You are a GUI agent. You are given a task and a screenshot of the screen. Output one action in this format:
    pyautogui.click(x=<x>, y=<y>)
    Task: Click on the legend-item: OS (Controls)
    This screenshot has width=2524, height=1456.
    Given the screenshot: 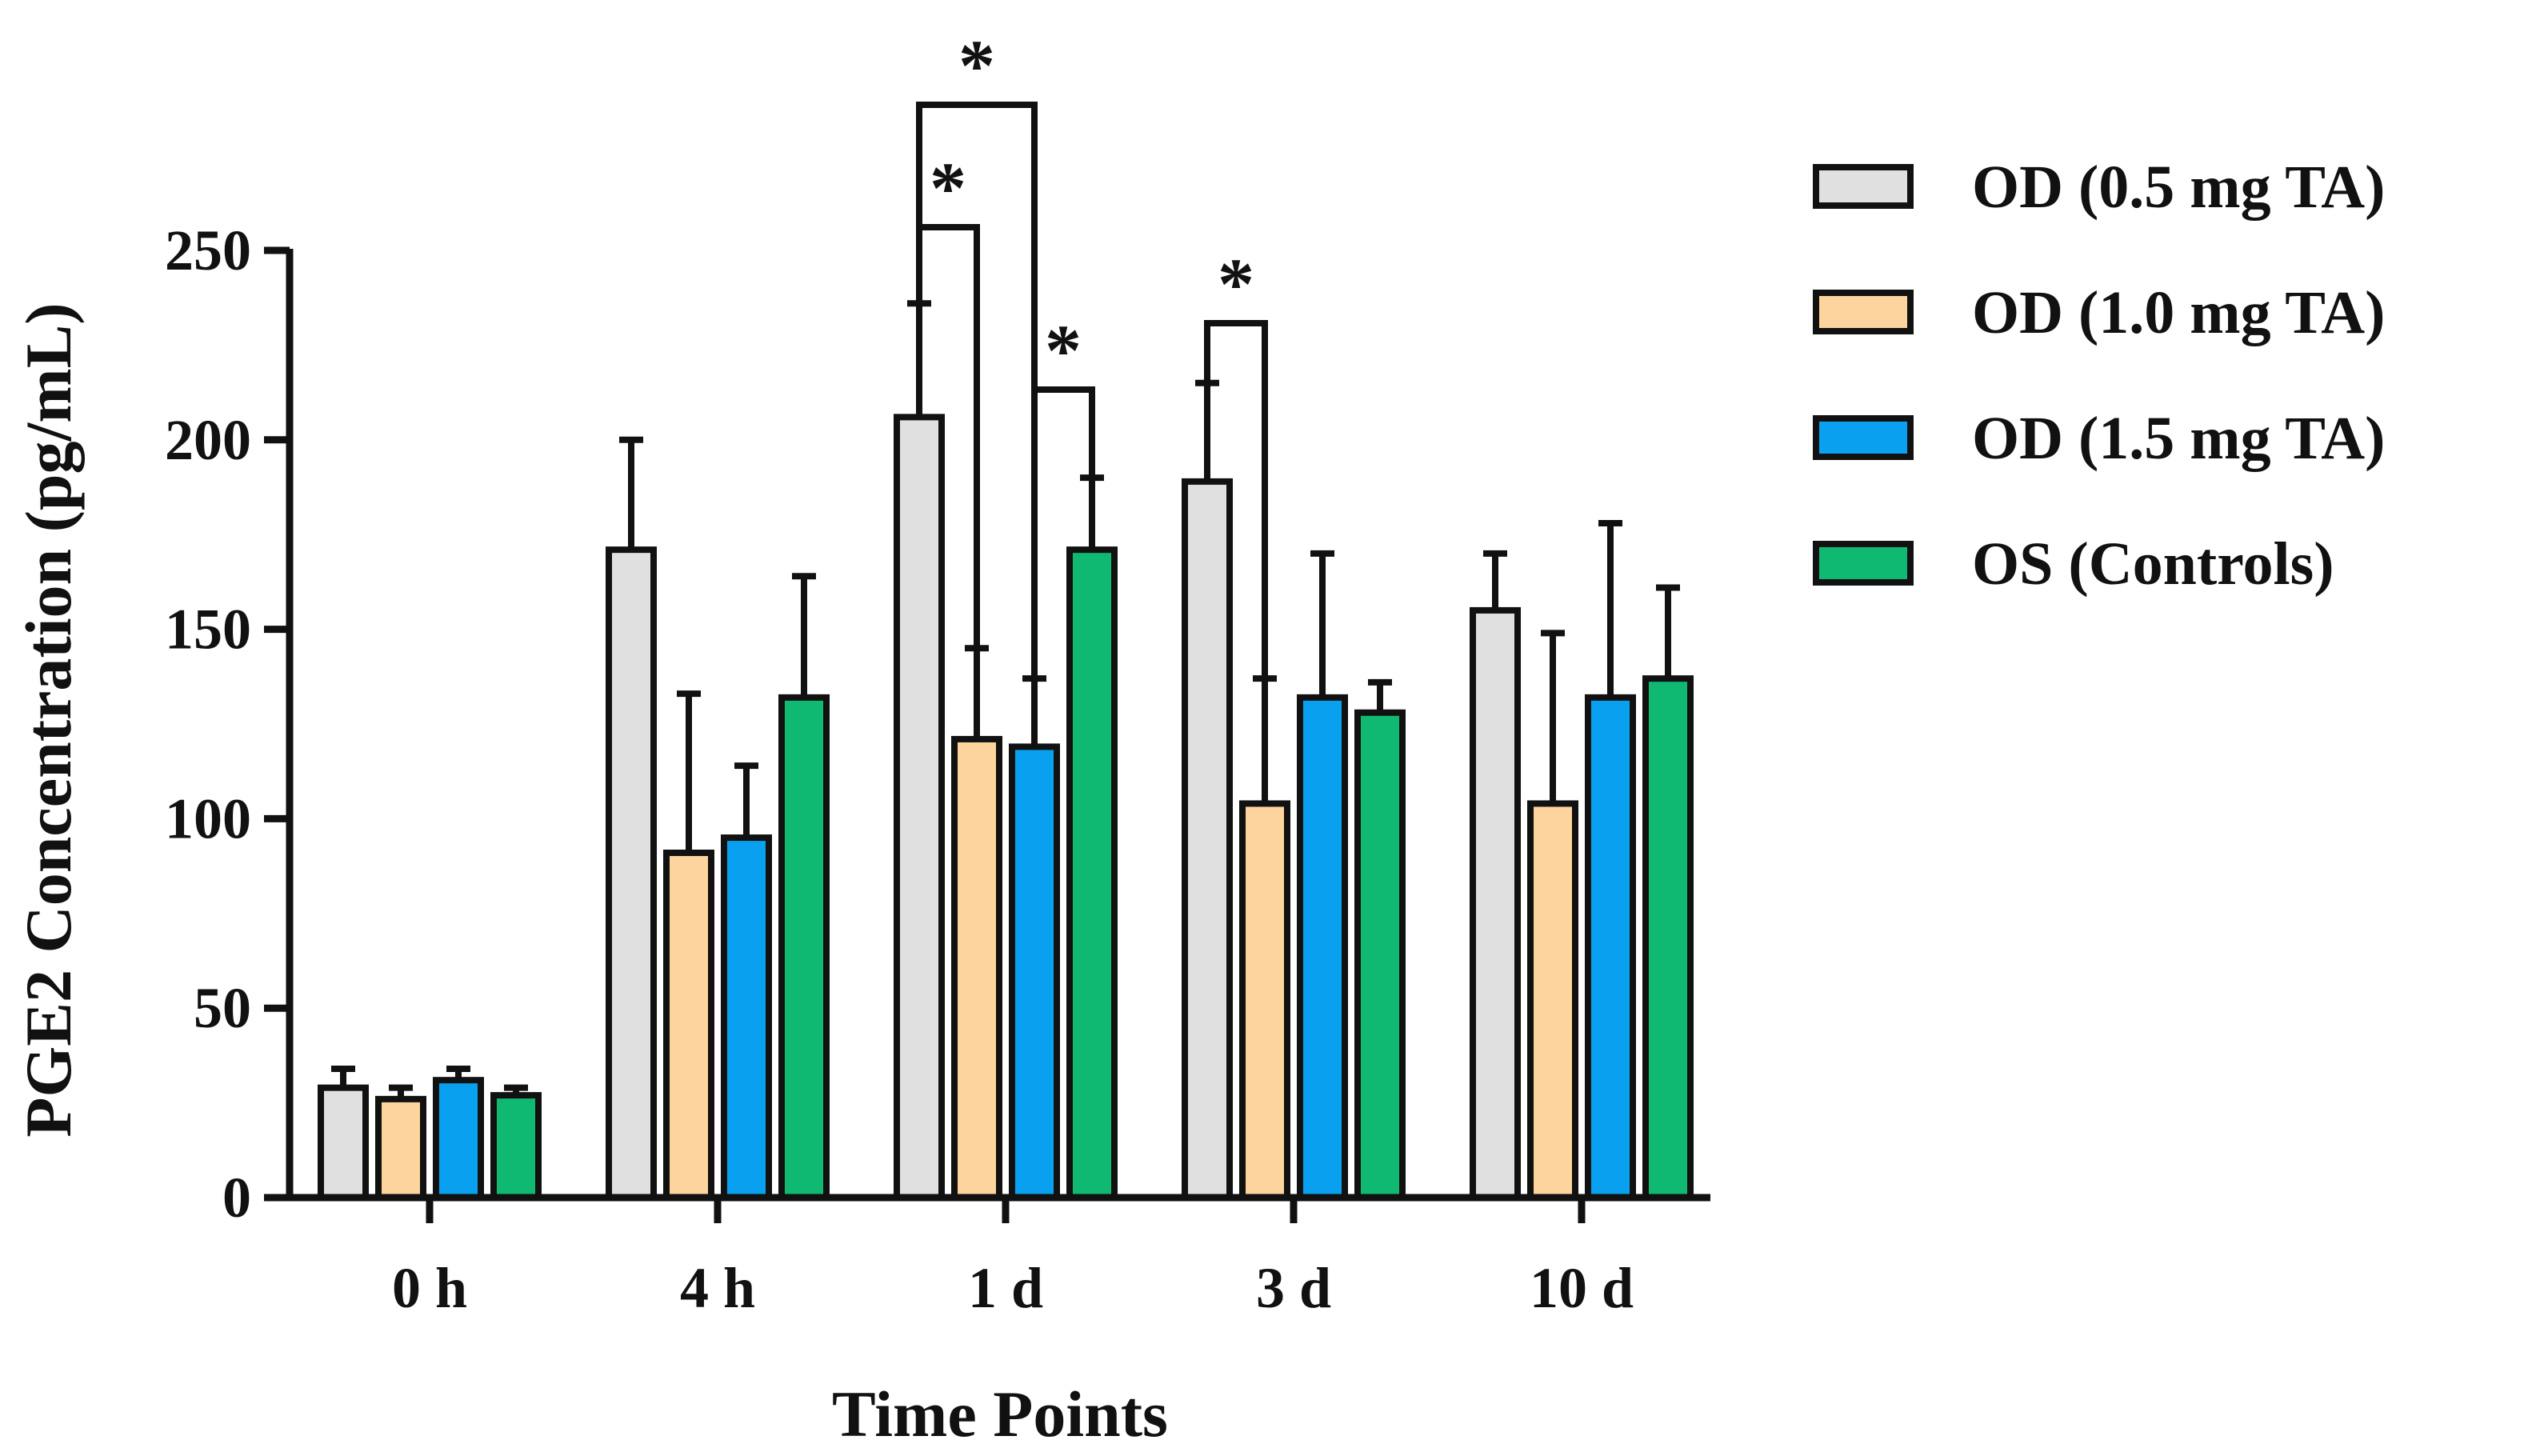 What is the action you would take?
    pyautogui.click(x=2073, y=564)
    